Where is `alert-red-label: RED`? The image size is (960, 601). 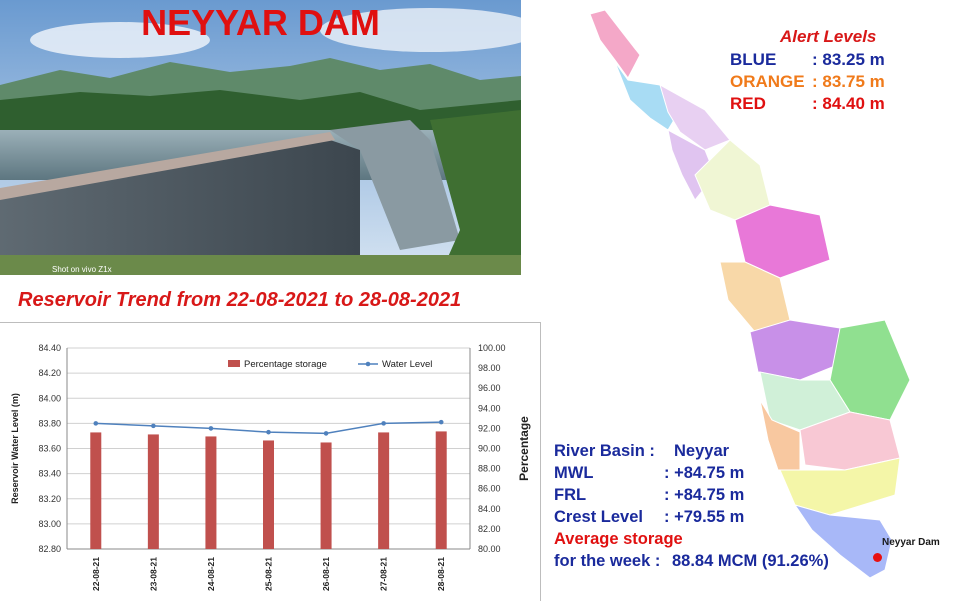 alert-red-label: RED is located at coordinates (748, 103).